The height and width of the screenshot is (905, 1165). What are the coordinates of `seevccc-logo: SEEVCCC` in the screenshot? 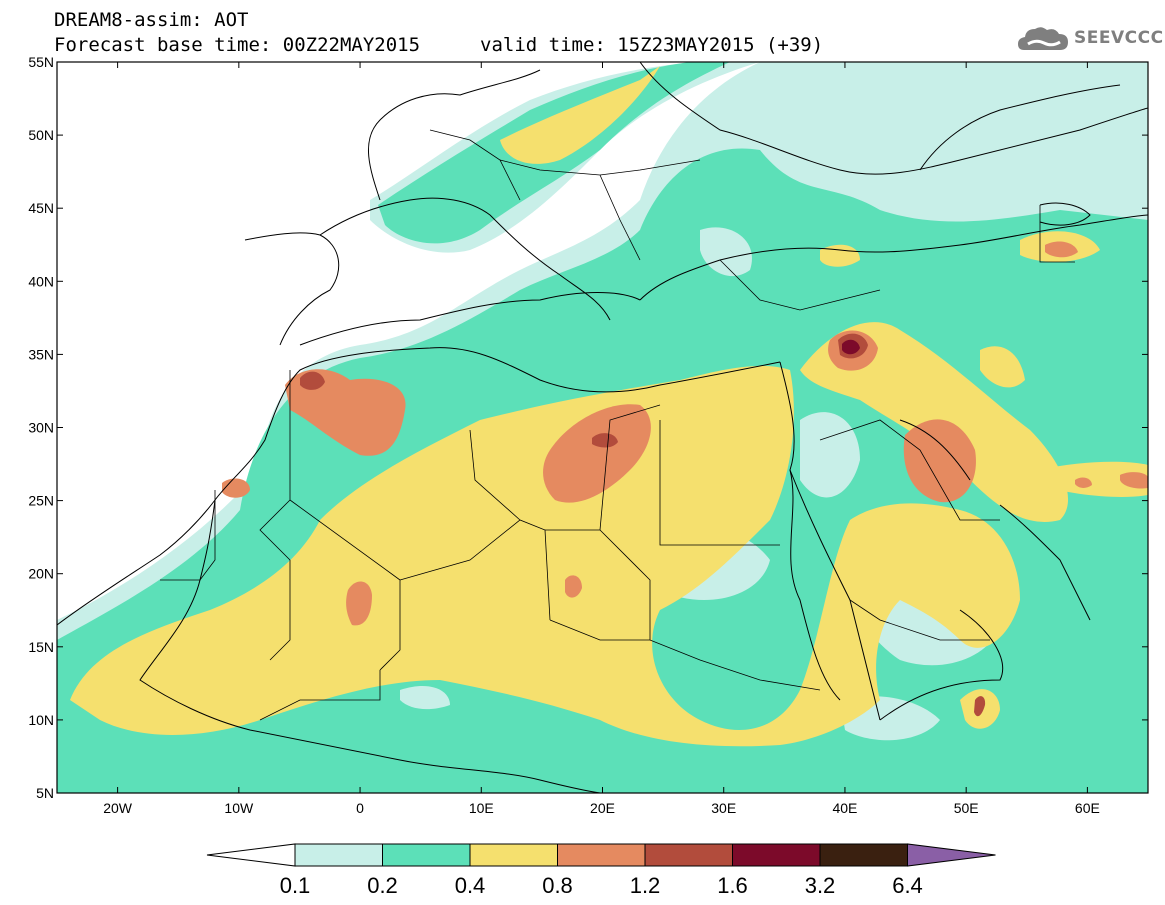 It's located at (1089, 40).